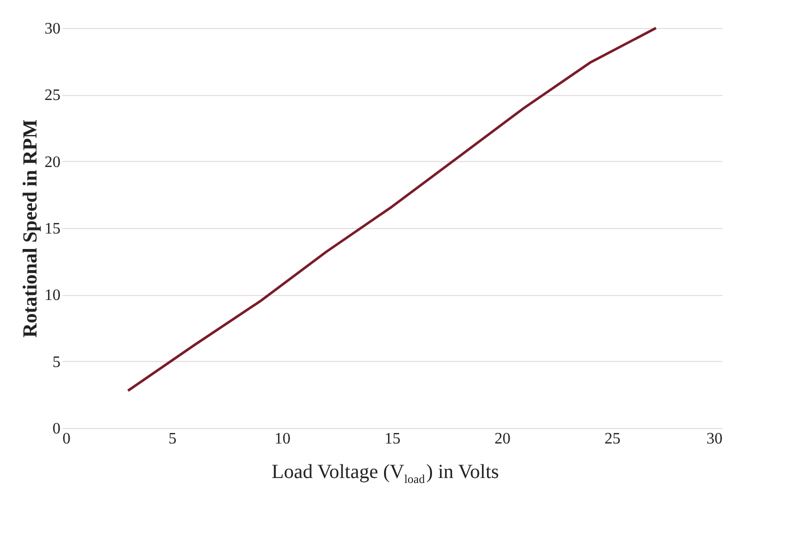 Image resolution: width=810 pixels, height=541 pixels. I want to click on x-tick-label: 30, so click(714, 439).